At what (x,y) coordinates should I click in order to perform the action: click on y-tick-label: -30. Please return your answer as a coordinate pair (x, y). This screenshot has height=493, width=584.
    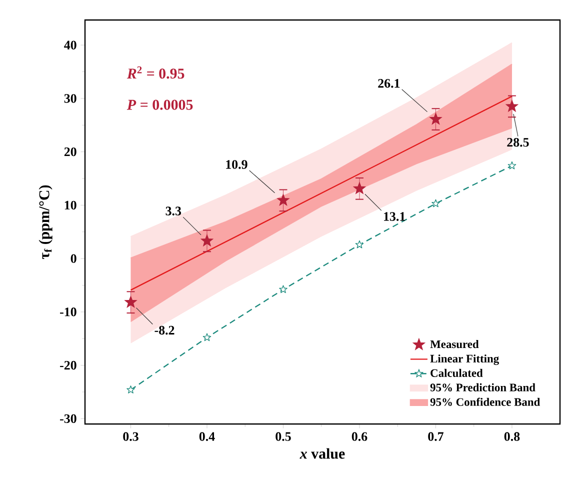
    Looking at the image, I should click on (68, 419).